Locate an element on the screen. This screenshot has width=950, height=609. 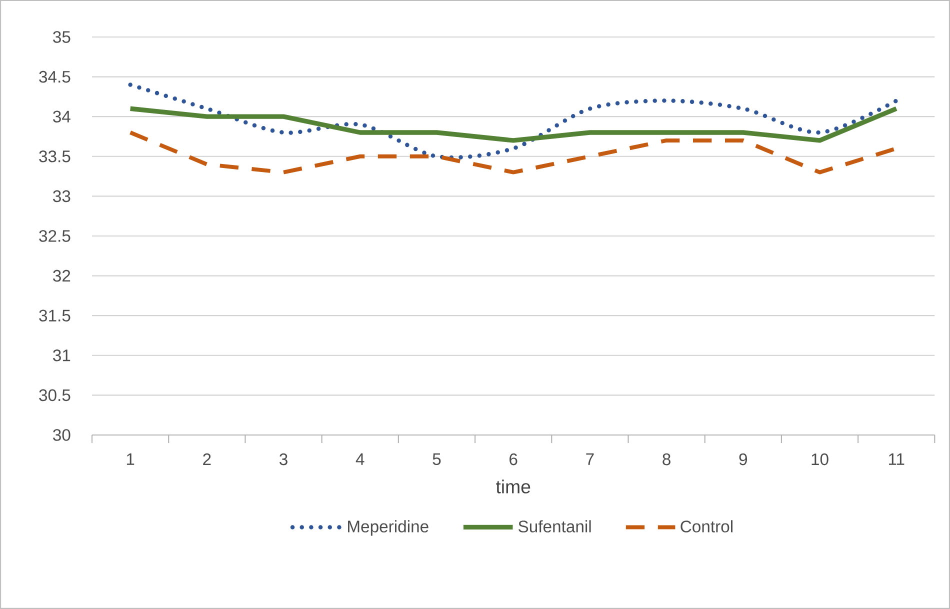
x-tick-label: 4 is located at coordinates (360, 459).